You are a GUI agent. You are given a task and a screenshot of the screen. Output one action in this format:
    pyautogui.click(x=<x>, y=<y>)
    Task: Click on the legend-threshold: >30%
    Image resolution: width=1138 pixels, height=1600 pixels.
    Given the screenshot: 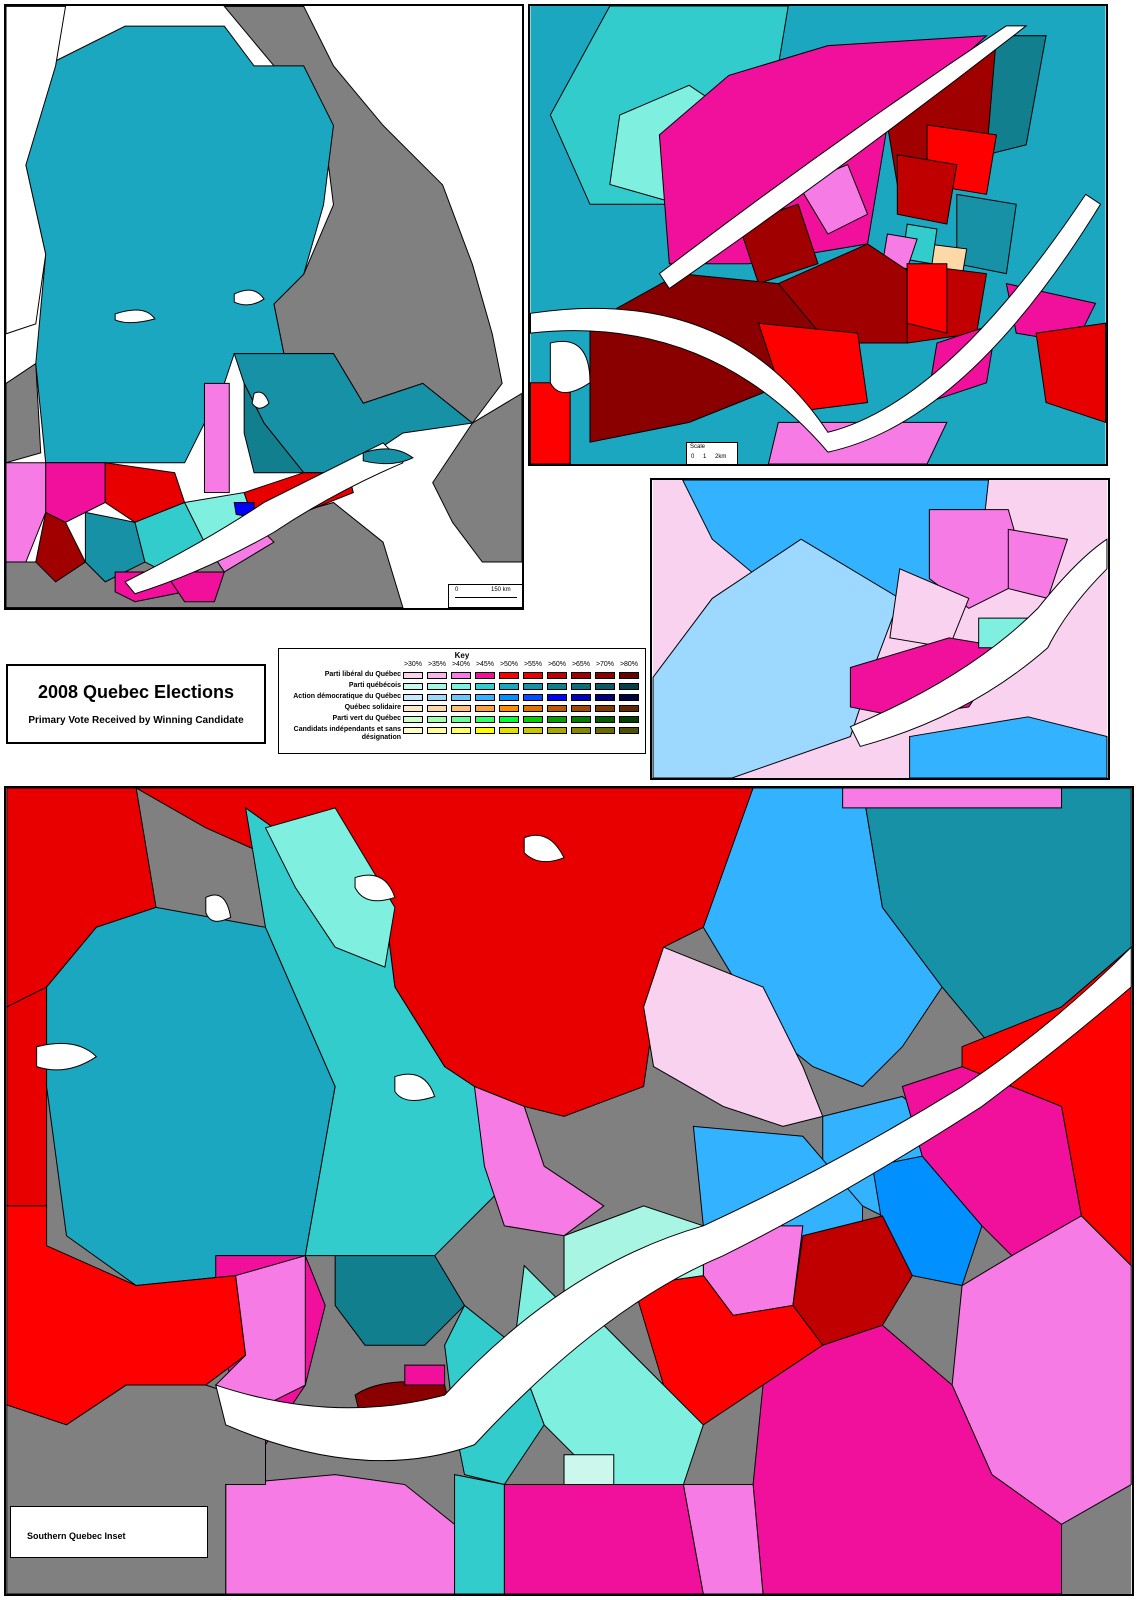 What is the action you would take?
    pyautogui.click(x=413, y=664)
    